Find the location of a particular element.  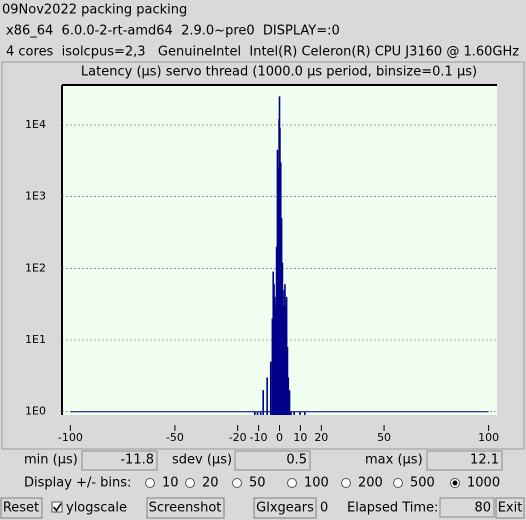

screenshot-label: Screenshot is located at coordinates (185, 508).